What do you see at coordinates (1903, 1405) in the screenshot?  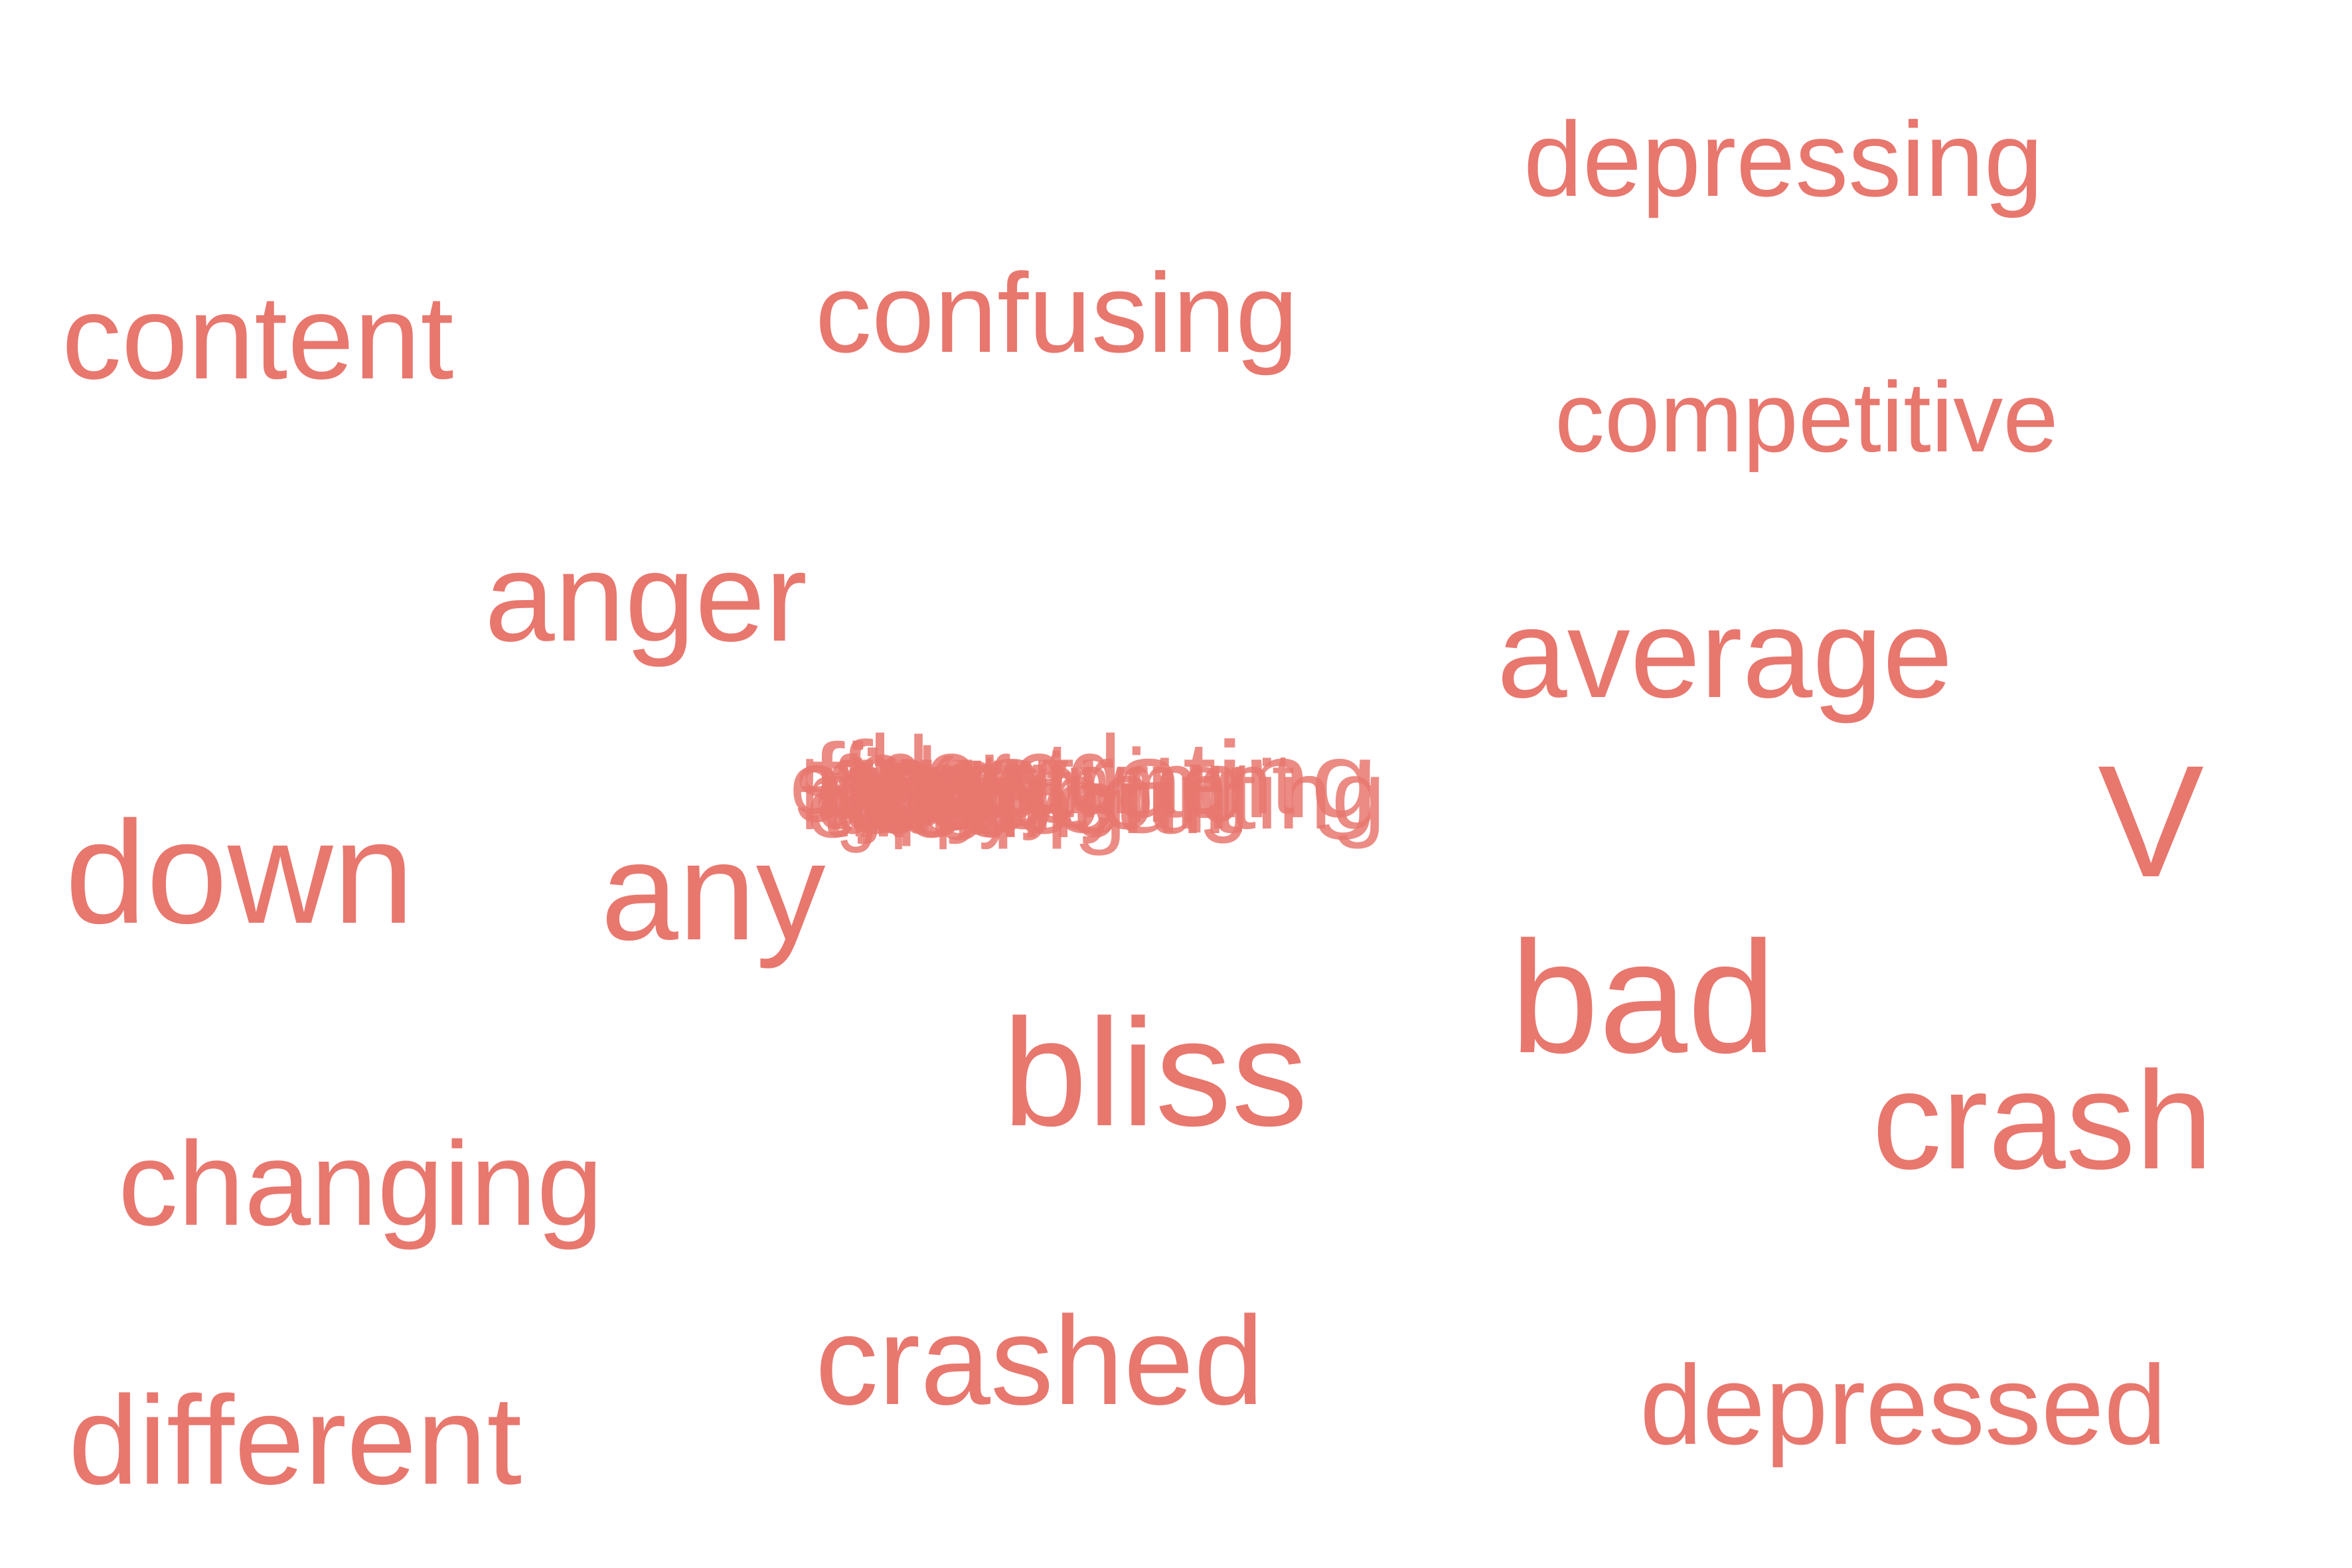 I see `word-depressed: depressed` at bounding box center [1903, 1405].